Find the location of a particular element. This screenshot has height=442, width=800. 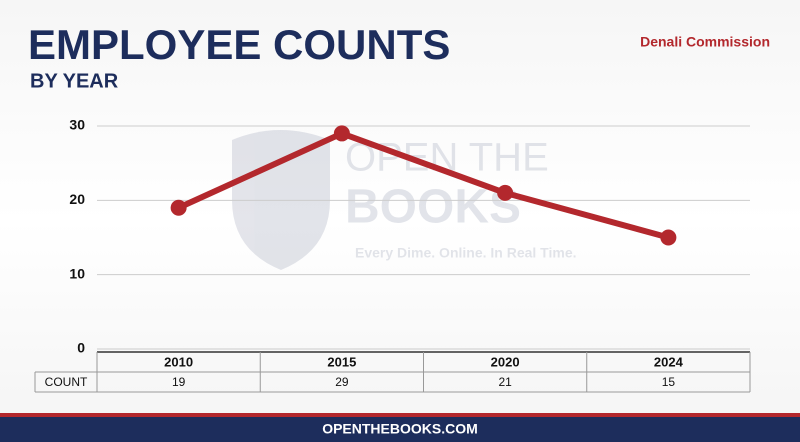

x-tick-label: 2010 is located at coordinates (178, 361).